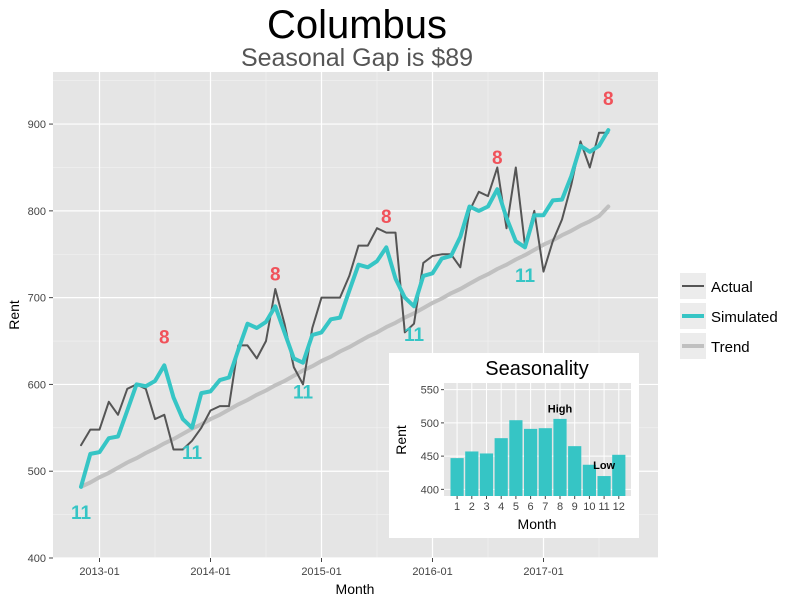 The image size is (800, 600). What do you see at coordinates (99, 572) in the screenshot?
I see `x-tick-label: 2013-01` at bounding box center [99, 572].